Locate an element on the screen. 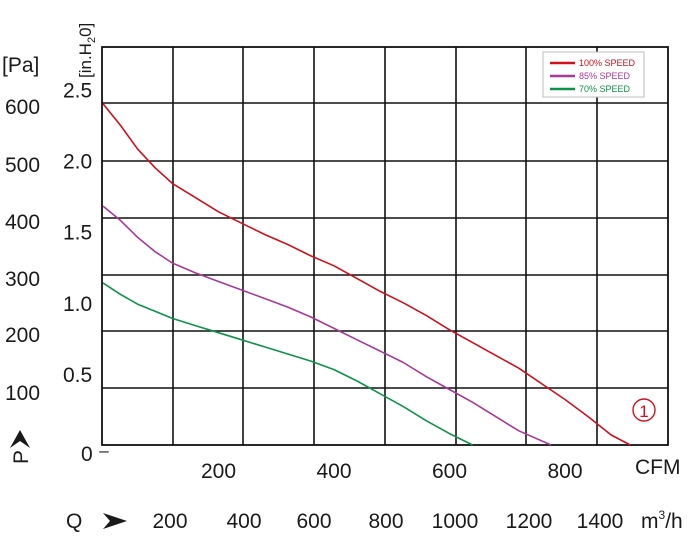 Image resolution: width=699 pixels, height=538 pixels. x2-tick-label: 400 is located at coordinates (243, 521).